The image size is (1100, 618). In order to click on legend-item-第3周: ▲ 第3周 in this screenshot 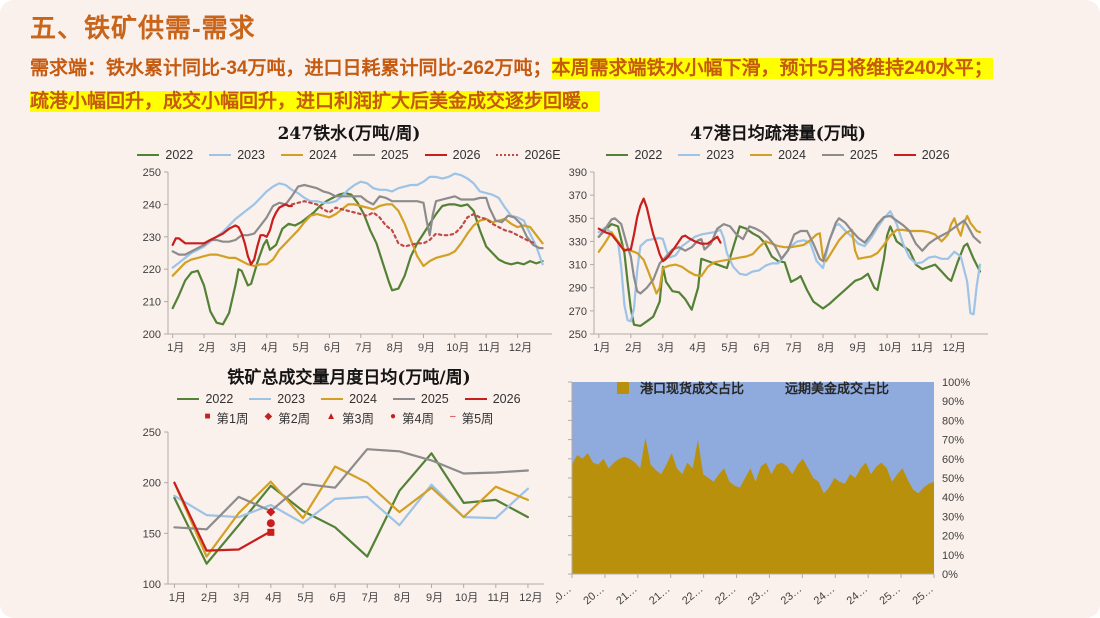, I will do `click(350, 417)`.